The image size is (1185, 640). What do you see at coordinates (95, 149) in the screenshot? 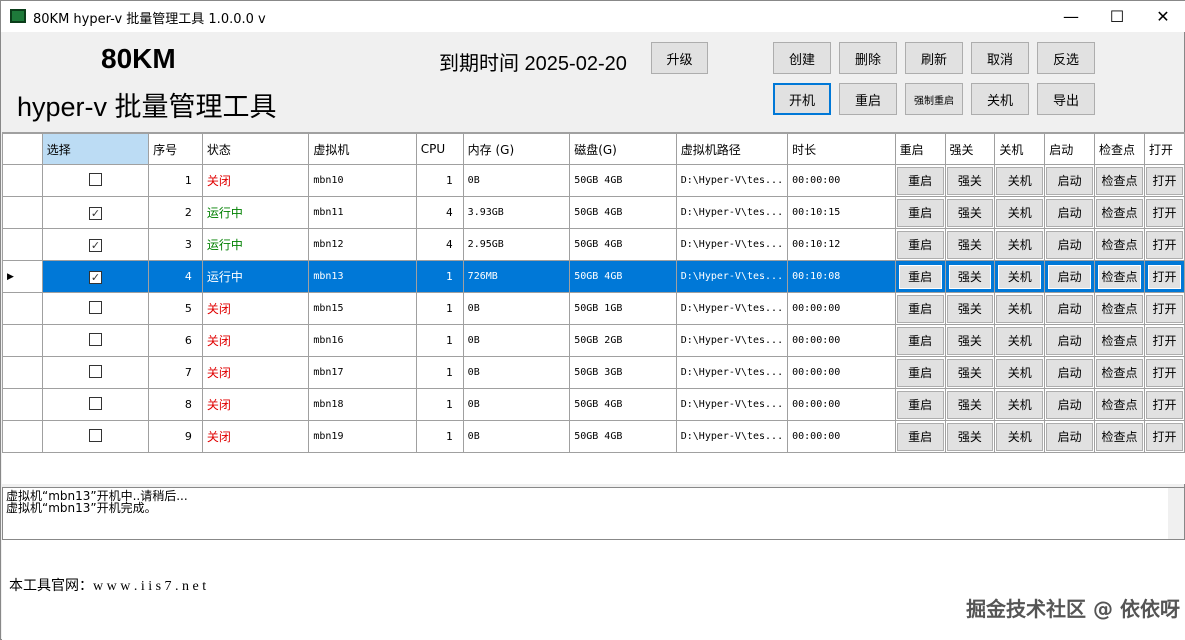
I see `column-header: 选择` at bounding box center [95, 149].